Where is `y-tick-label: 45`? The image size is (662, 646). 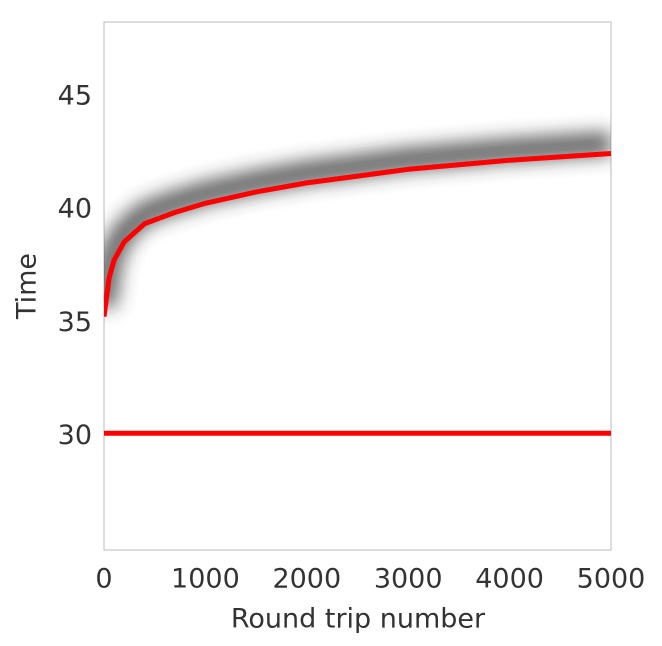 y-tick-label: 45 is located at coordinates (75, 95).